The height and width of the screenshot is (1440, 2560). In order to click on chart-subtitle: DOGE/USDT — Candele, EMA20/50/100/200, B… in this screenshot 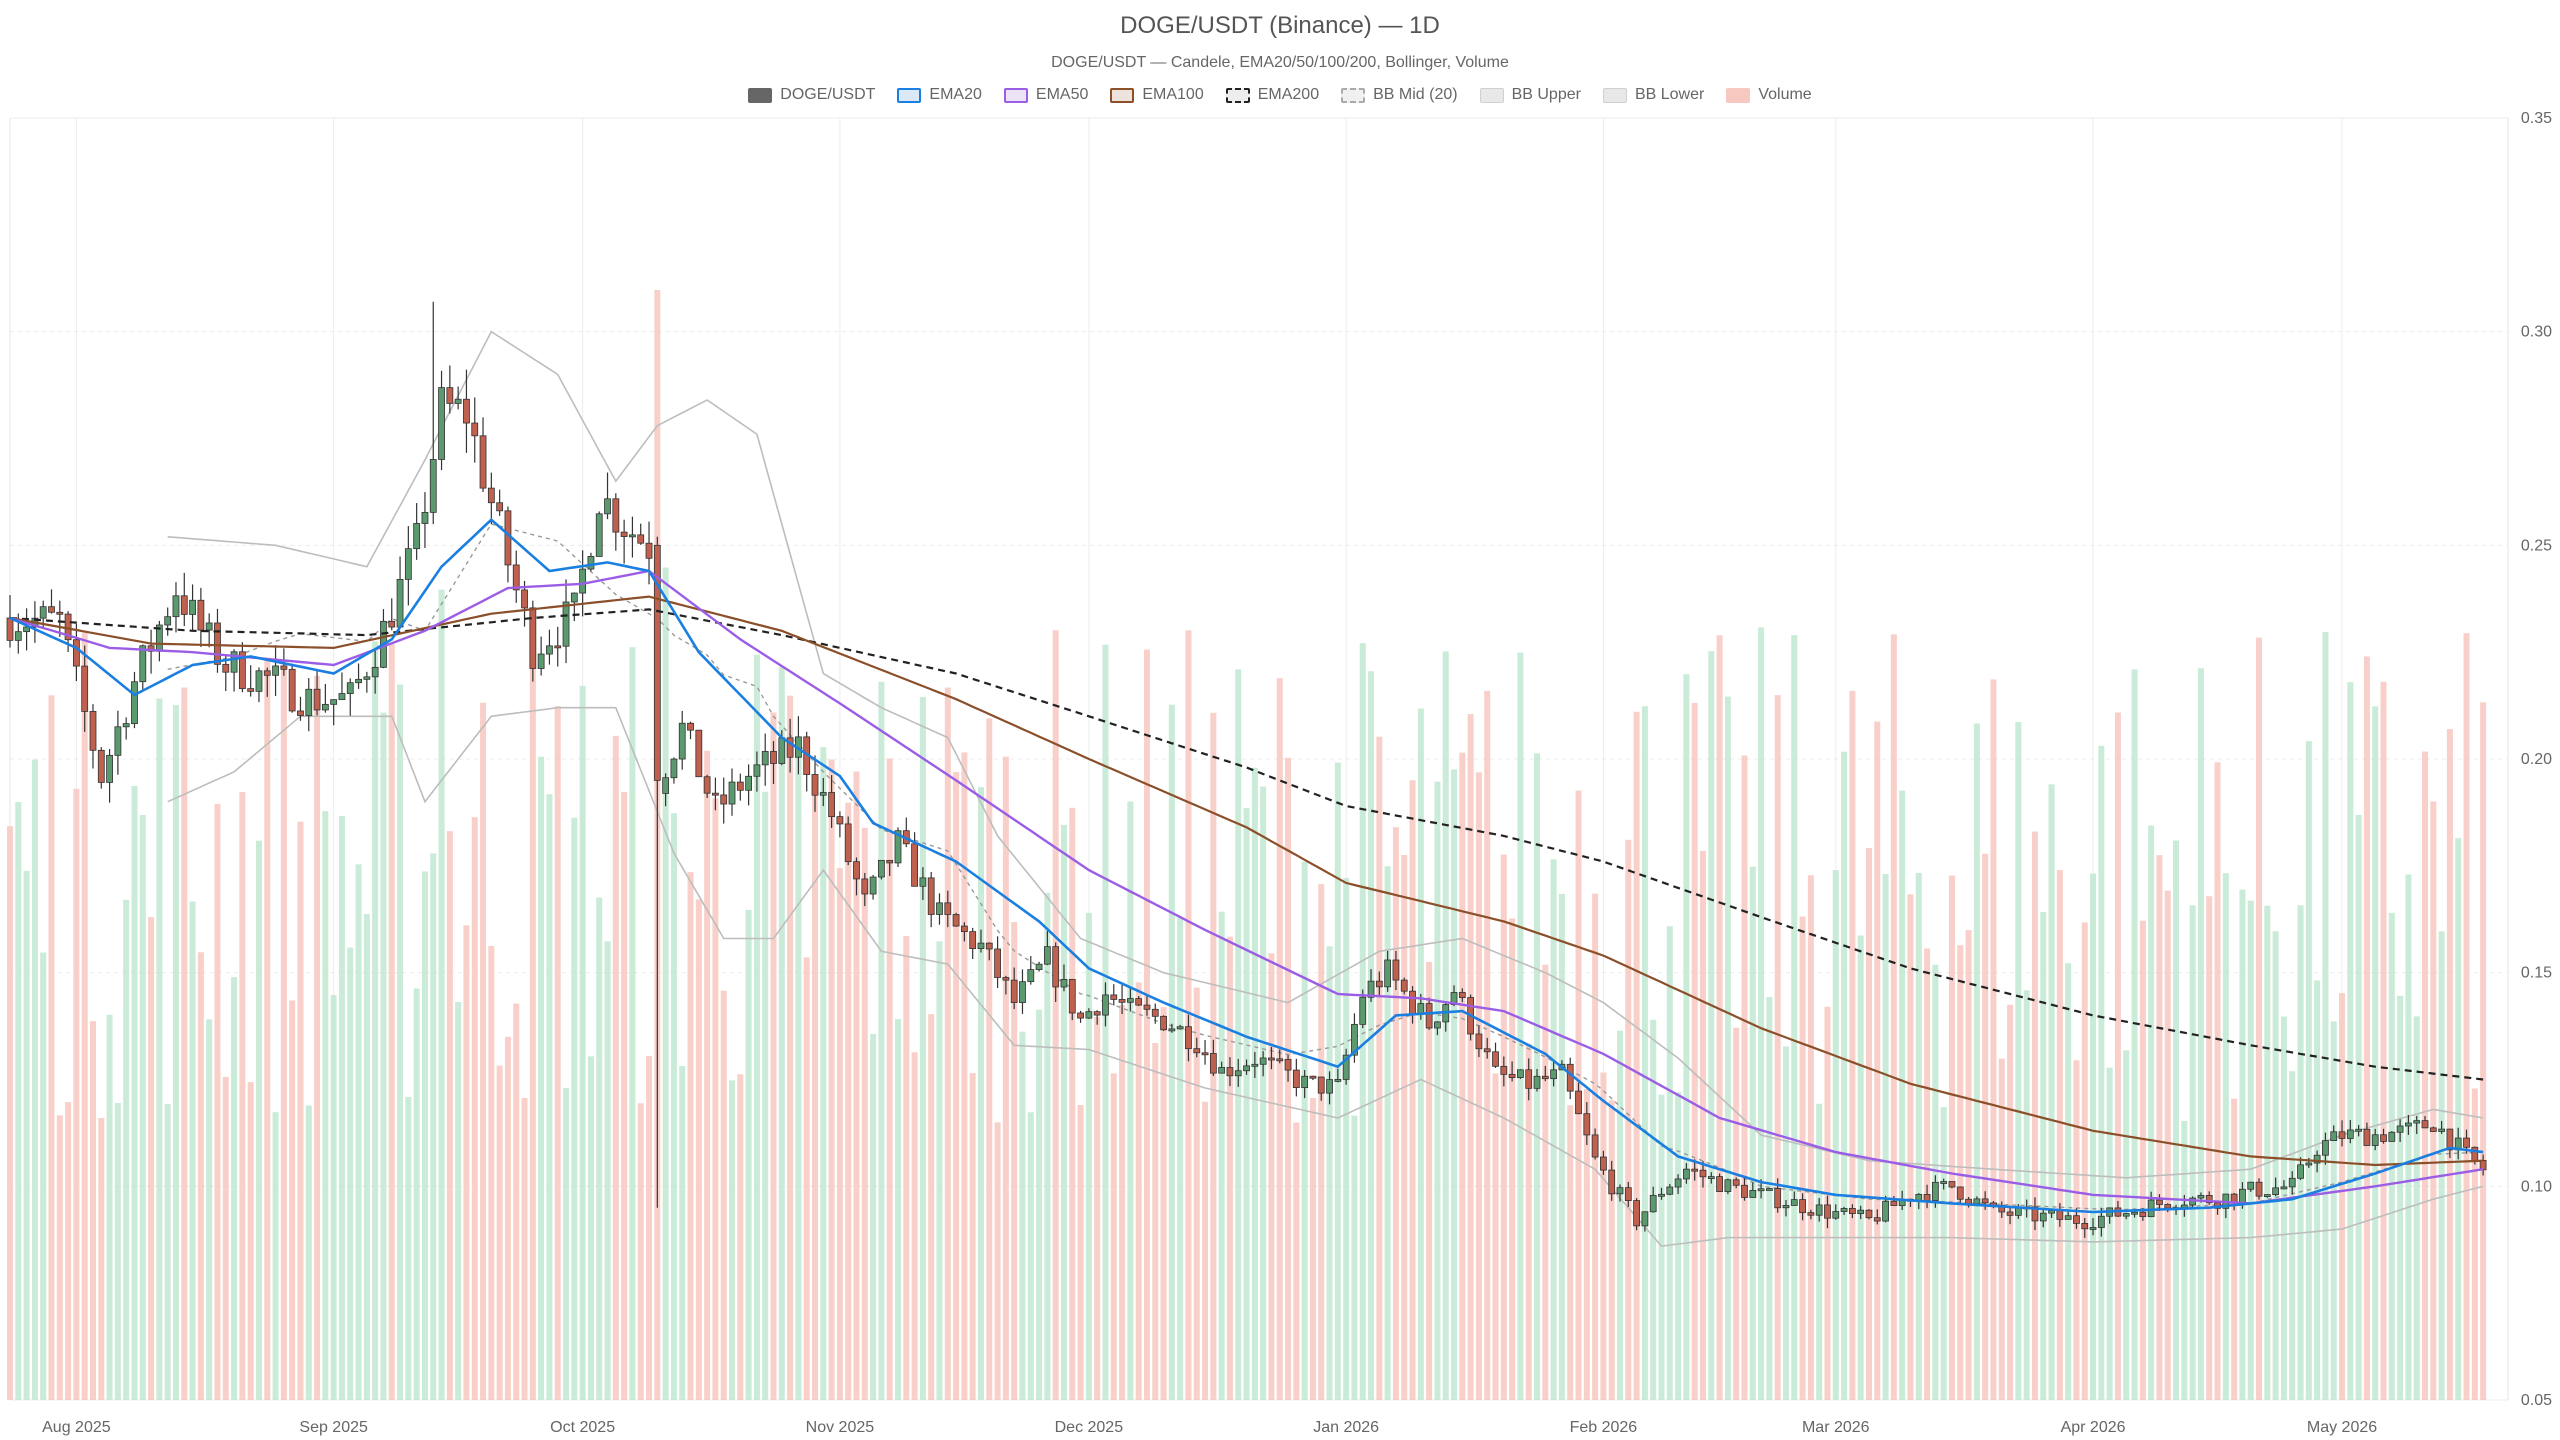, I will do `click(1280, 62)`.